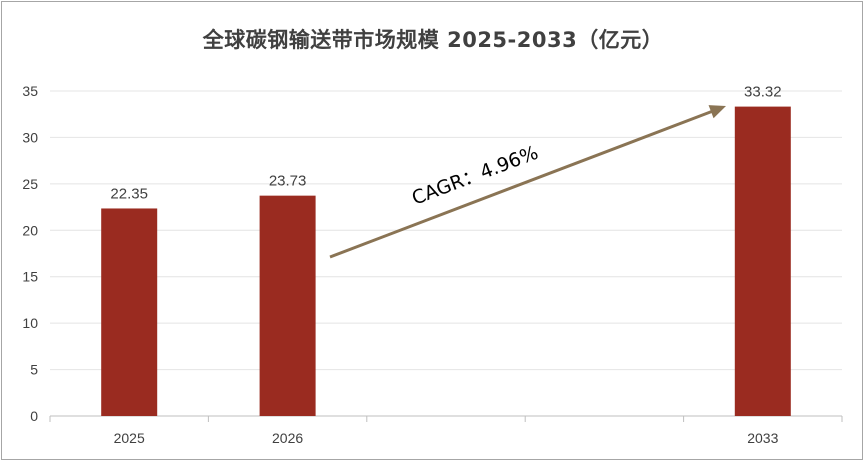 This screenshot has width=866, height=463. What do you see at coordinates (433, 40) in the screenshot?
I see `chart-title: 全球碳钢输送带市场规模 2025-2033（亿元）` at bounding box center [433, 40].